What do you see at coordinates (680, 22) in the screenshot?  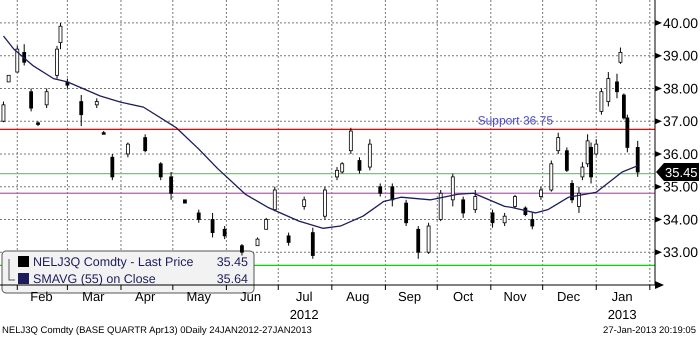 I see `y-tick-label: 40.00` at bounding box center [680, 22].